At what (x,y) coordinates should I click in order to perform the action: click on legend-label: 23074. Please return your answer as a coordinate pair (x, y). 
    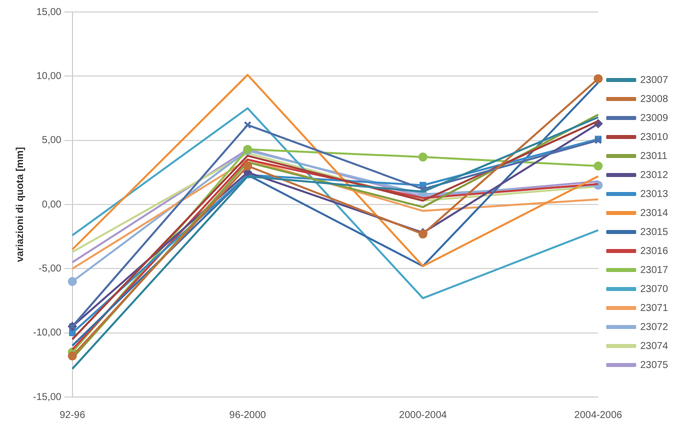
    Looking at the image, I should click on (654, 346).